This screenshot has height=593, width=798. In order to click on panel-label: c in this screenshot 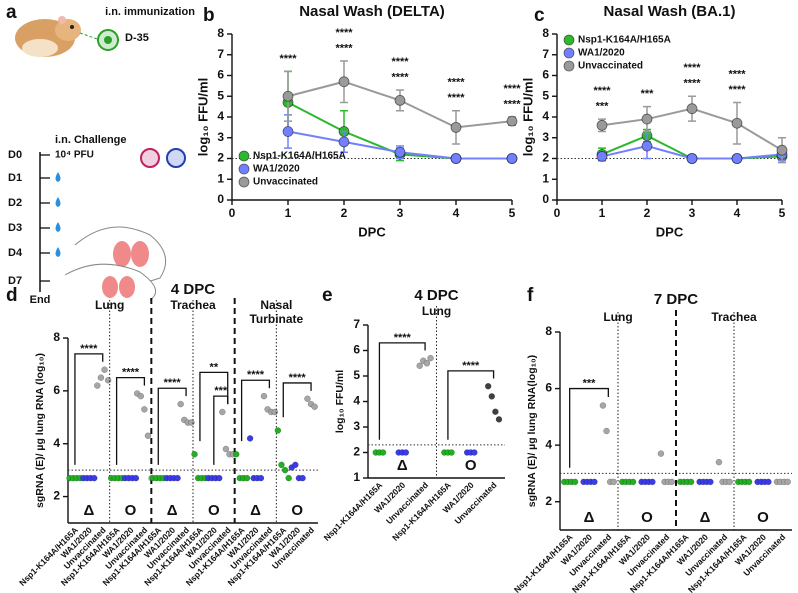, I will do `click(539, 15)`.